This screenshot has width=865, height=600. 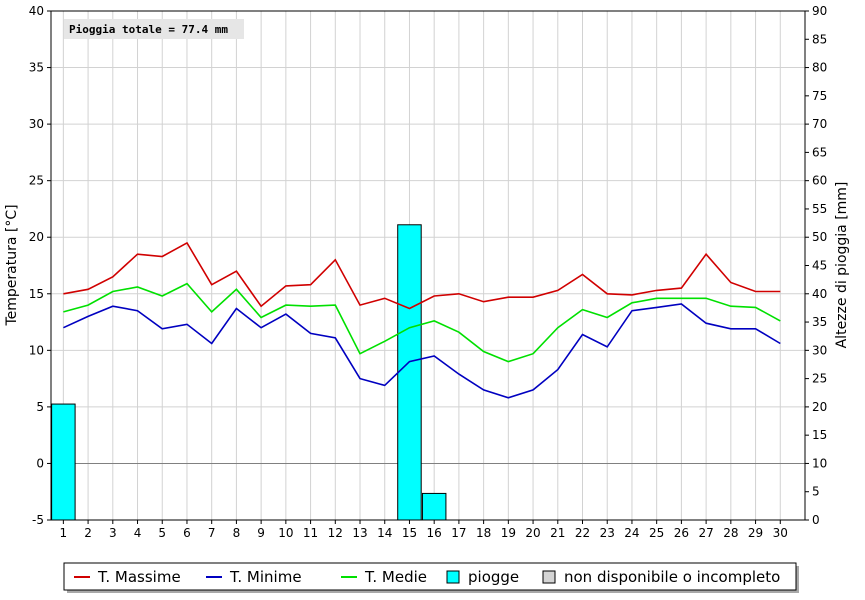 What do you see at coordinates (36, 68) in the screenshot?
I see `y-left-tick-label: 35` at bounding box center [36, 68].